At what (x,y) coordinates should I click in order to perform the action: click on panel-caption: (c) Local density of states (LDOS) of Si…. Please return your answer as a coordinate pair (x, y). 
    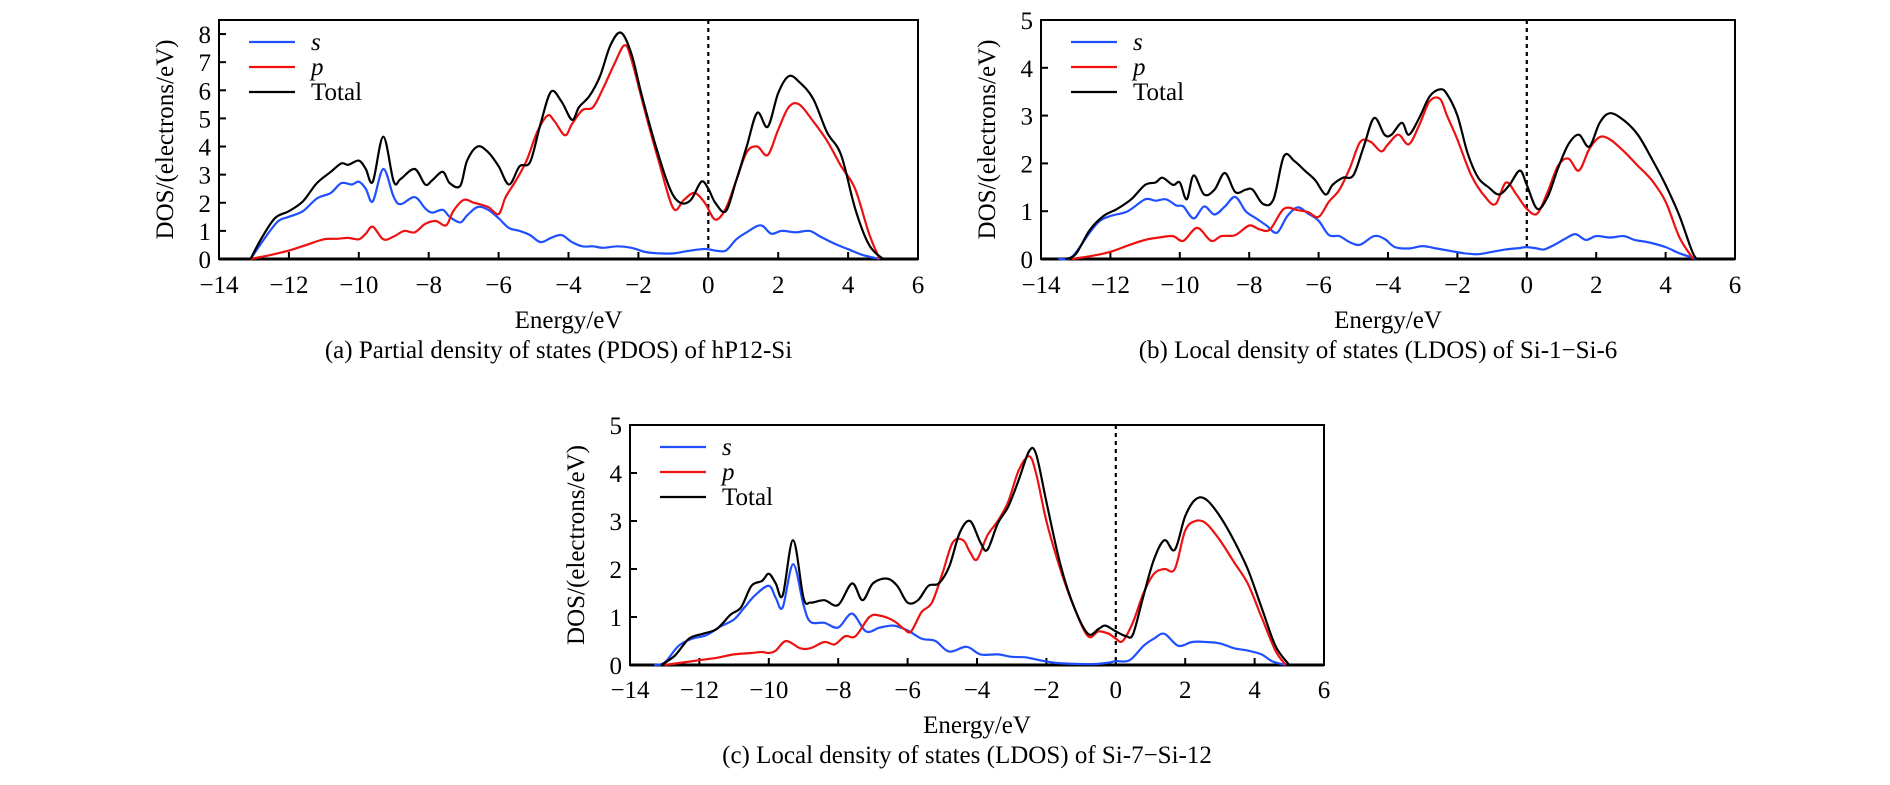
    Looking at the image, I should click on (967, 755).